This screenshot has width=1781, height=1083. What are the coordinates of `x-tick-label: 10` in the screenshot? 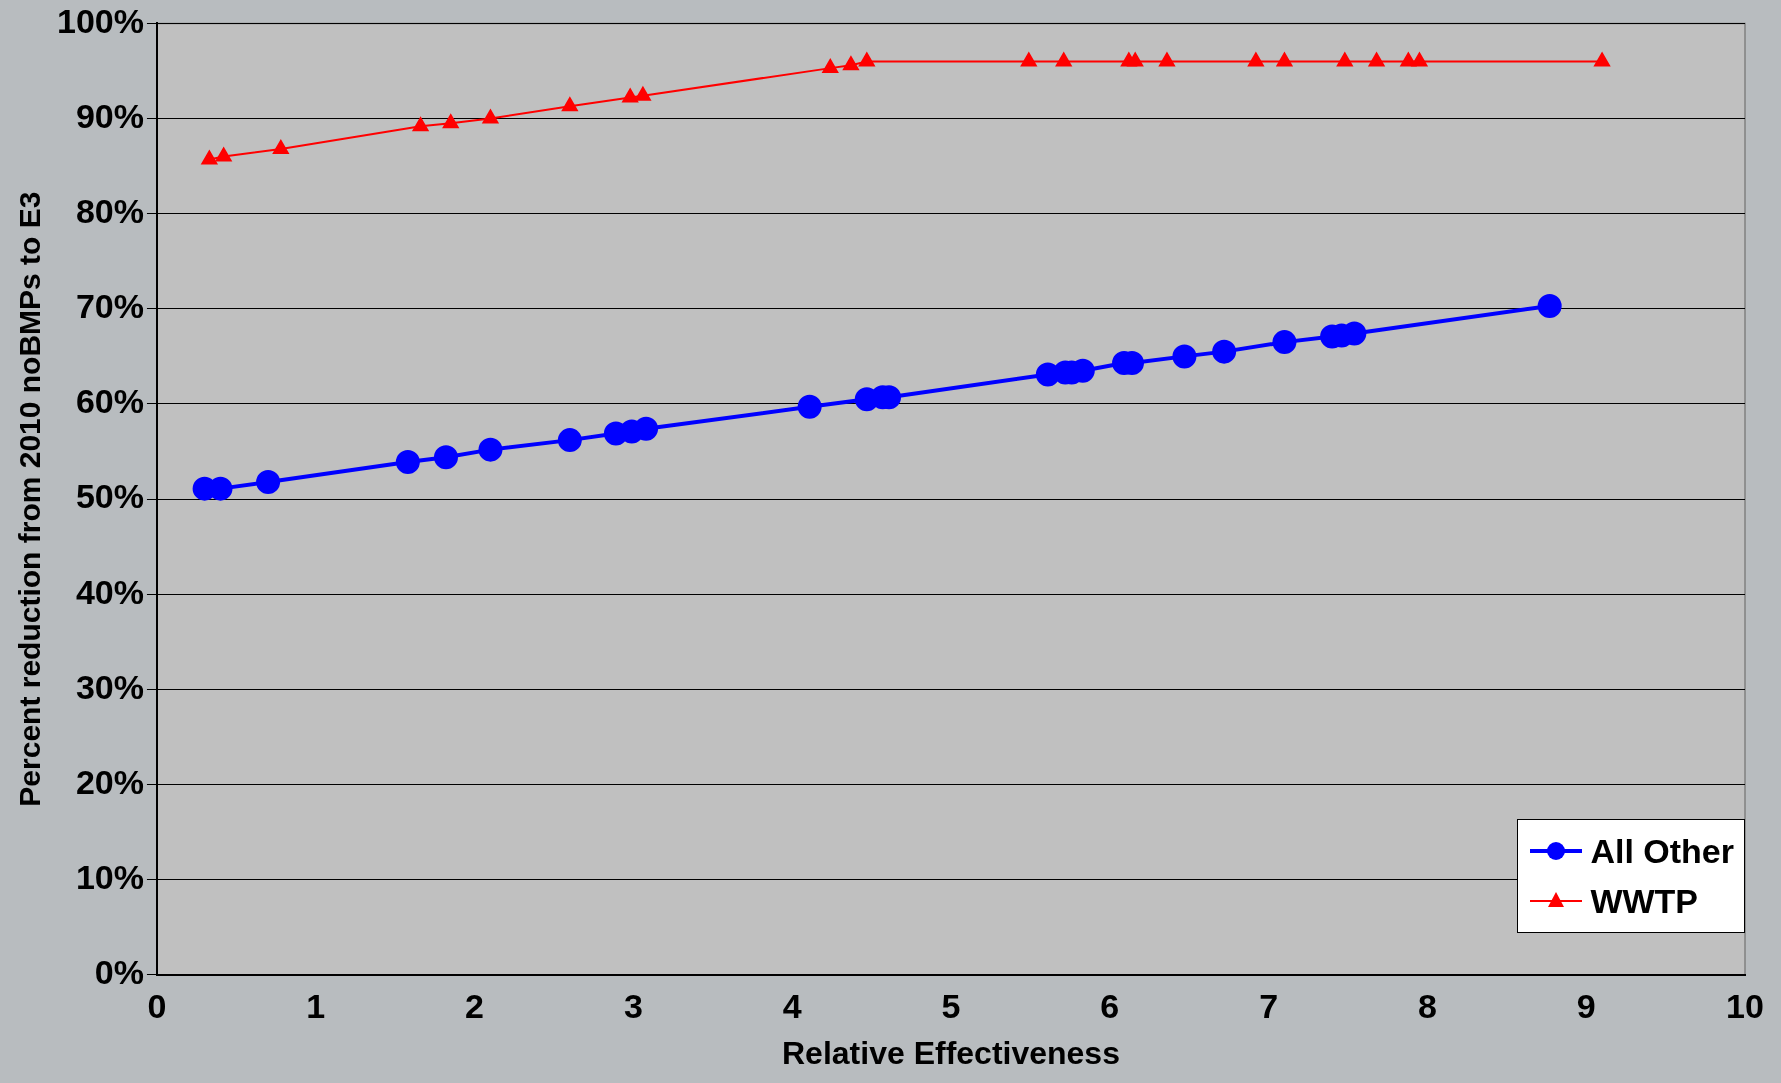 It's located at (1745, 1005).